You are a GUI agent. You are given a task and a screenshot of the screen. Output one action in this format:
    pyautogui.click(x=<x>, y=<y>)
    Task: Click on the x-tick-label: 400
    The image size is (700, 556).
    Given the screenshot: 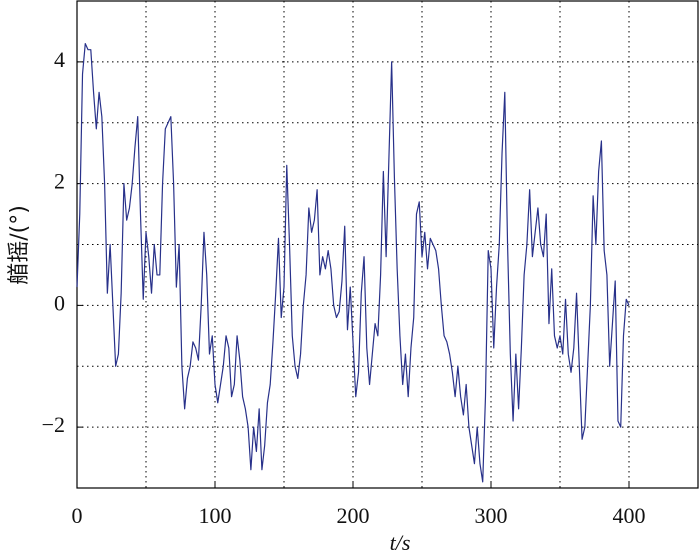 What is the action you would take?
    pyautogui.click(x=629, y=515)
    